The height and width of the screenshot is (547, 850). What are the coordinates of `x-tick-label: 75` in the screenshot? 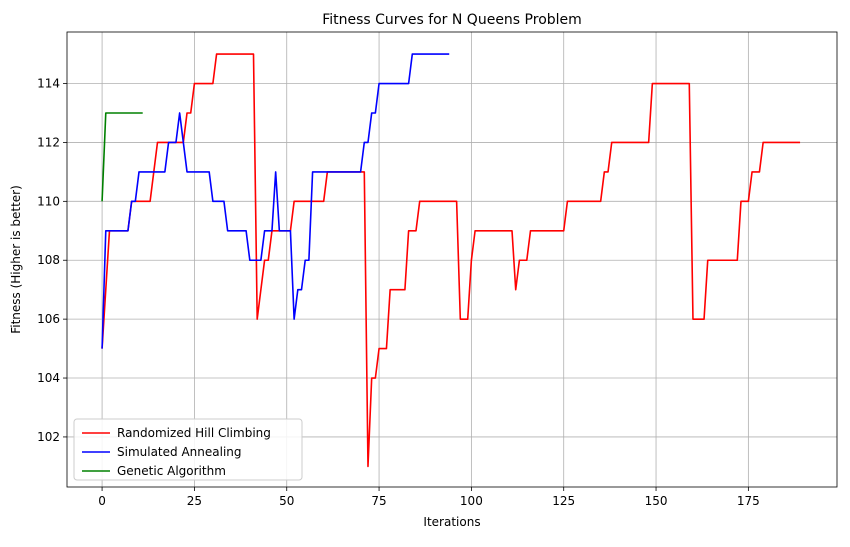 It's located at (378, 501).